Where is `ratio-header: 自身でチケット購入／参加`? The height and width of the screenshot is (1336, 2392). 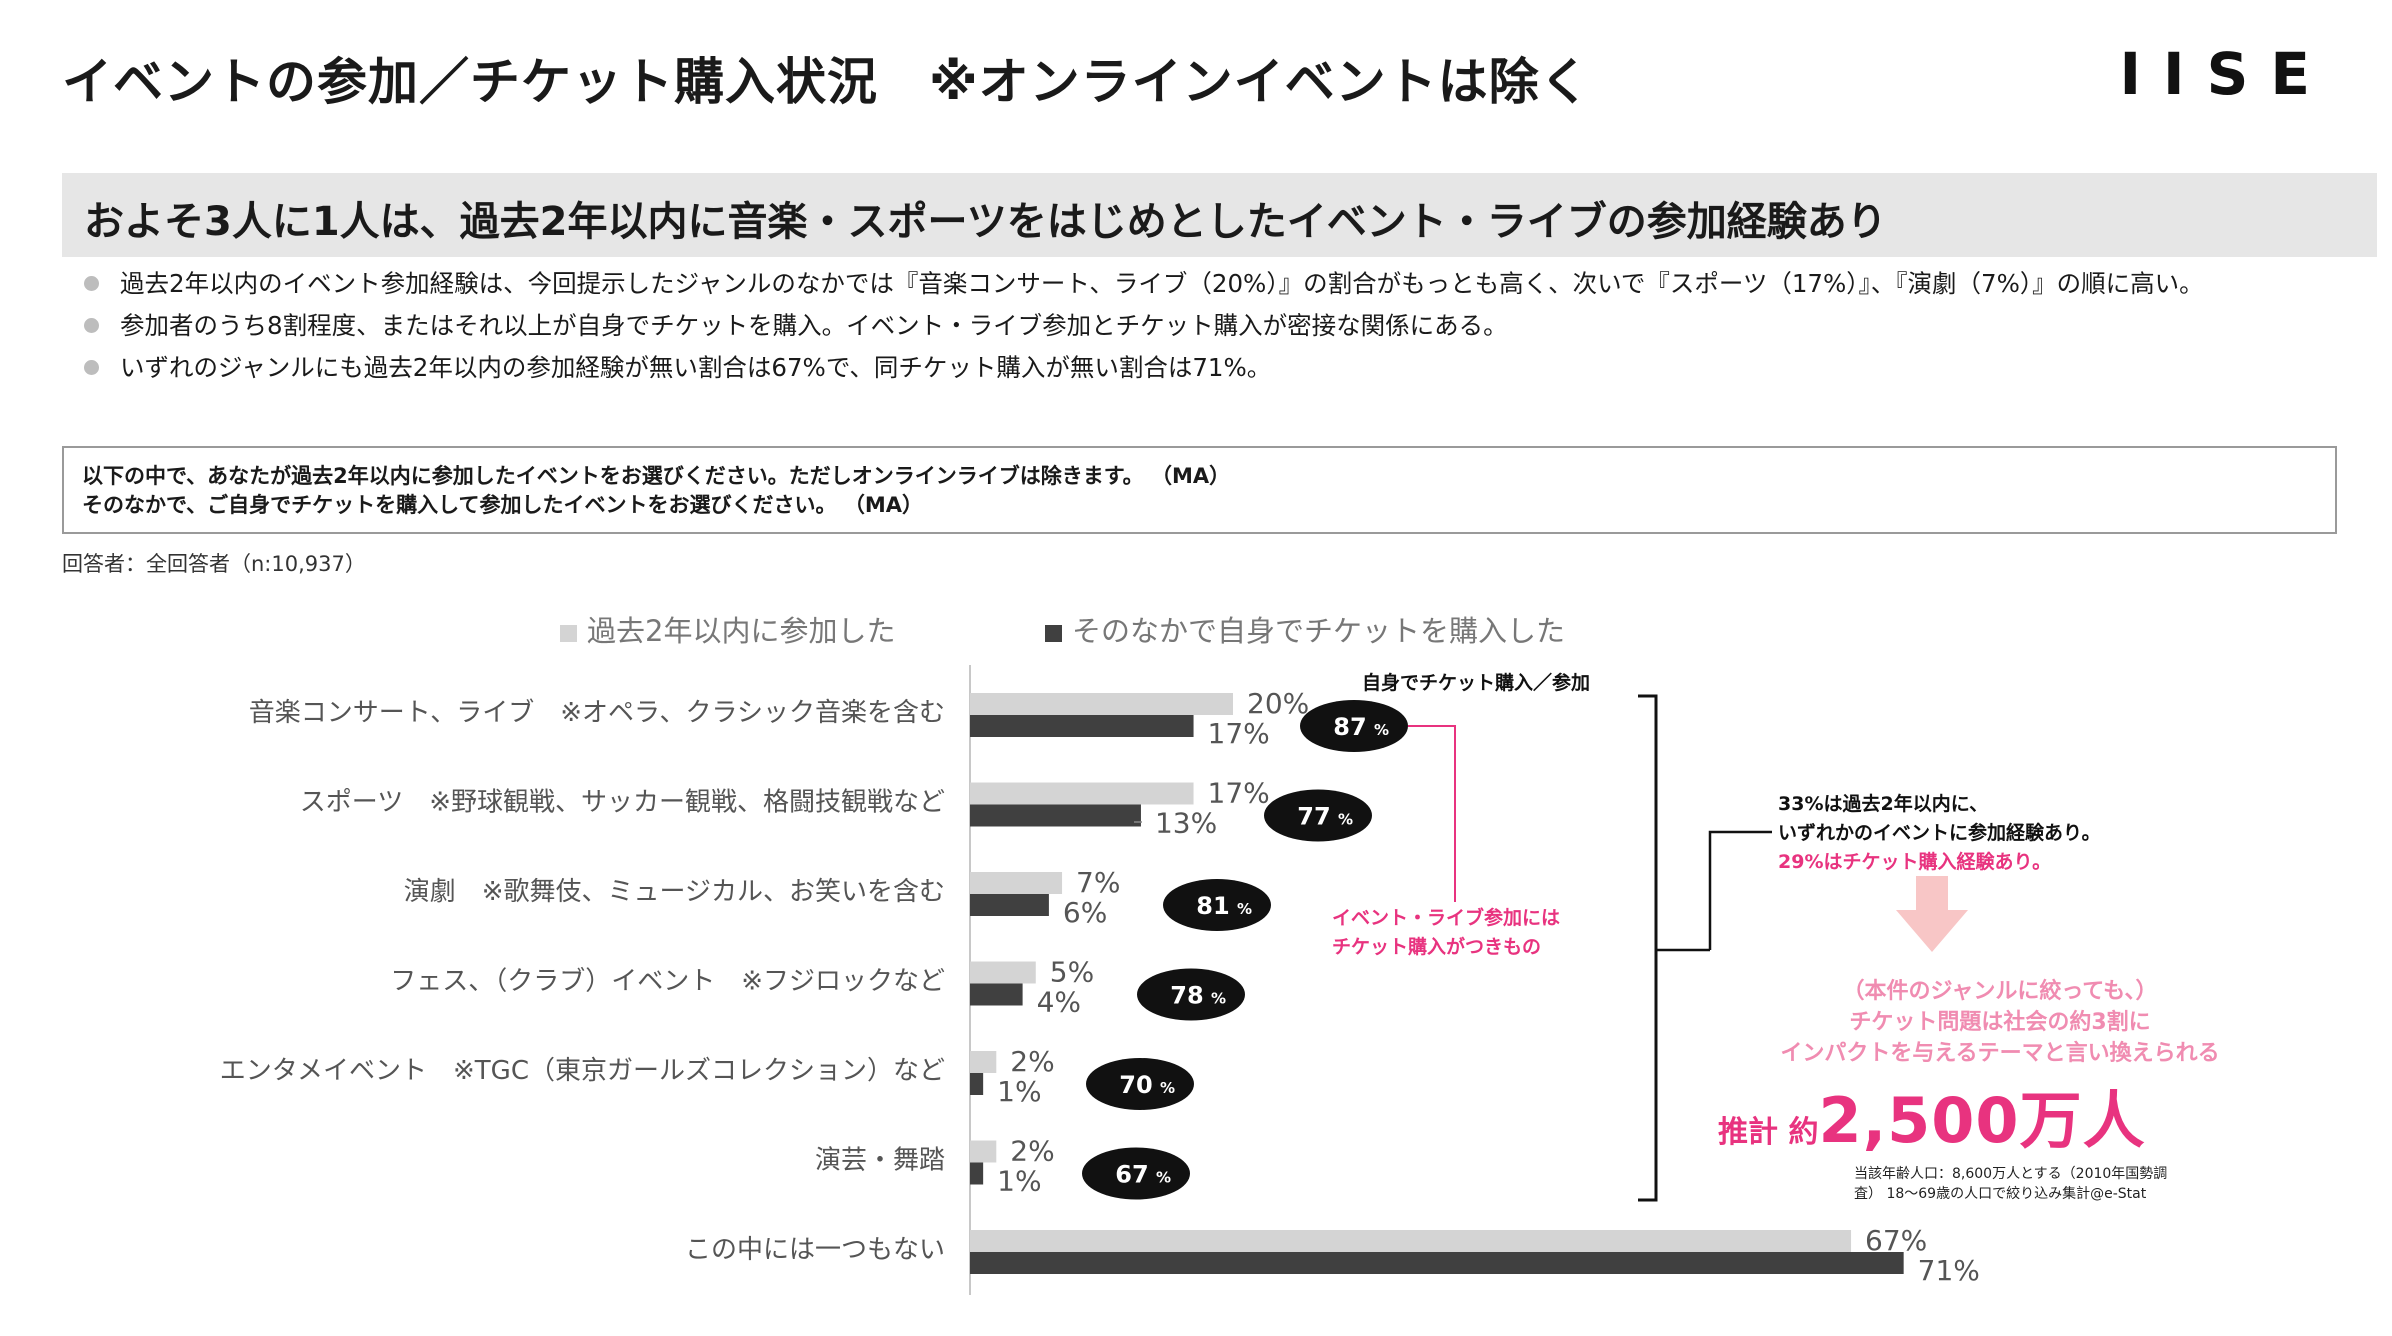 ratio-header: 自身でチケット購入／参加 is located at coordinates (1476, 683).